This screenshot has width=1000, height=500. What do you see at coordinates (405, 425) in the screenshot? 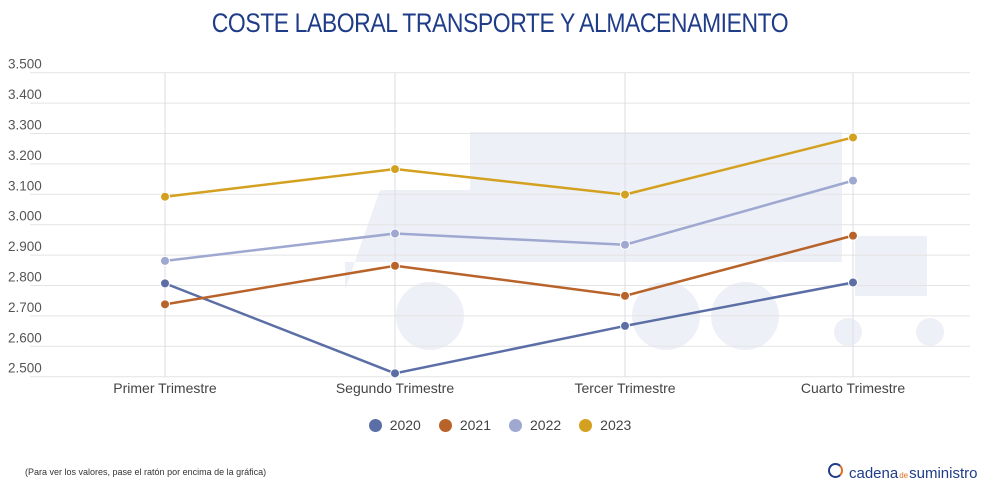
I see `legend-label: 2020` at bounding box center [405, 425].